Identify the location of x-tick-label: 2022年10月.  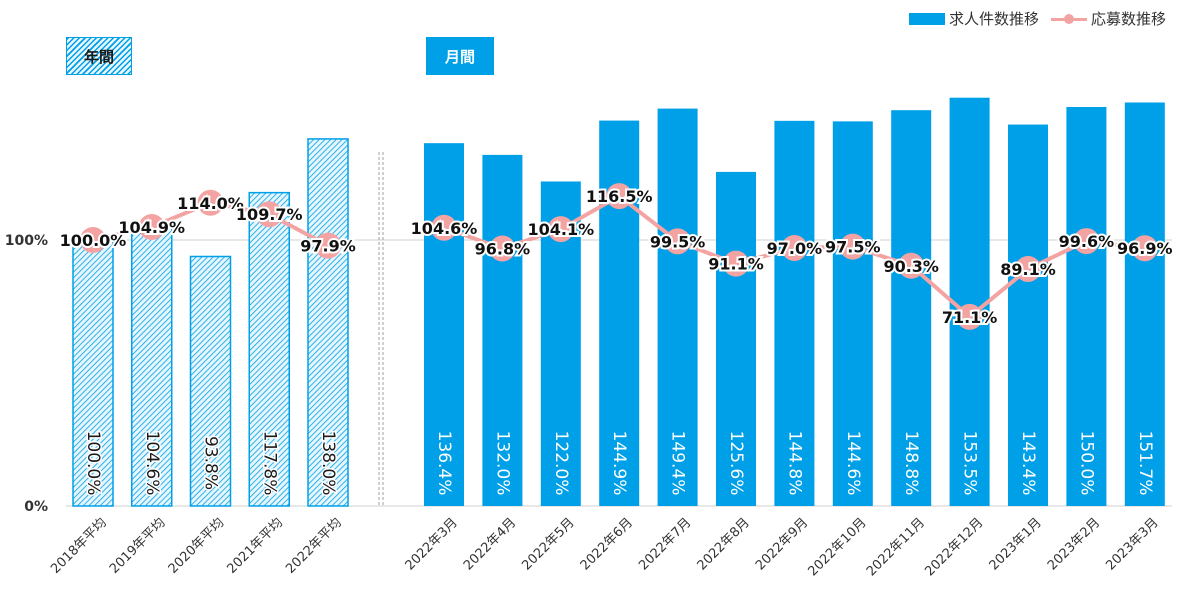
(838, 547).